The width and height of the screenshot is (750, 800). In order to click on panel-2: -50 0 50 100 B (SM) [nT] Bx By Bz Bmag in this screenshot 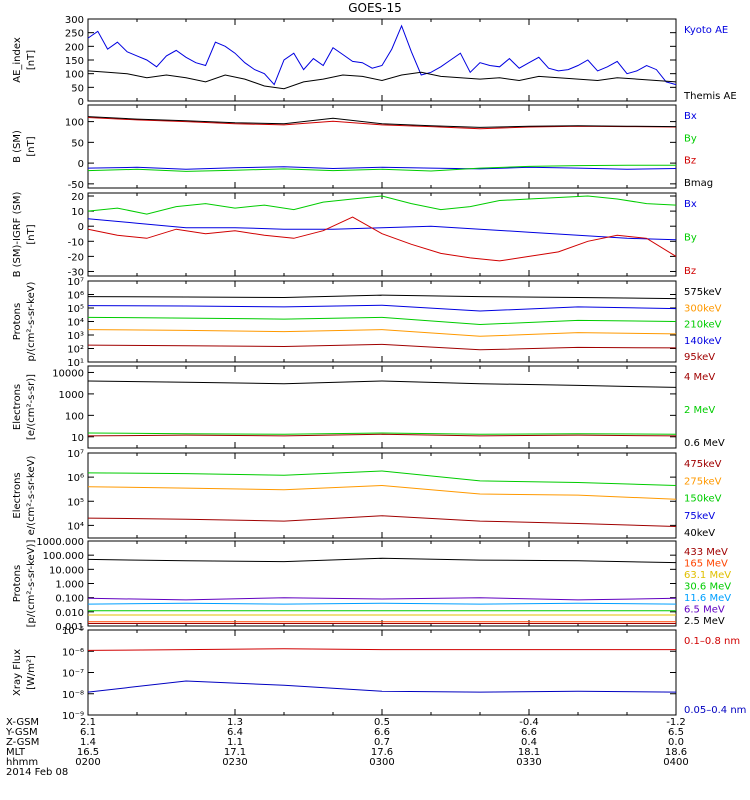, I will do `click(362, 147)`.